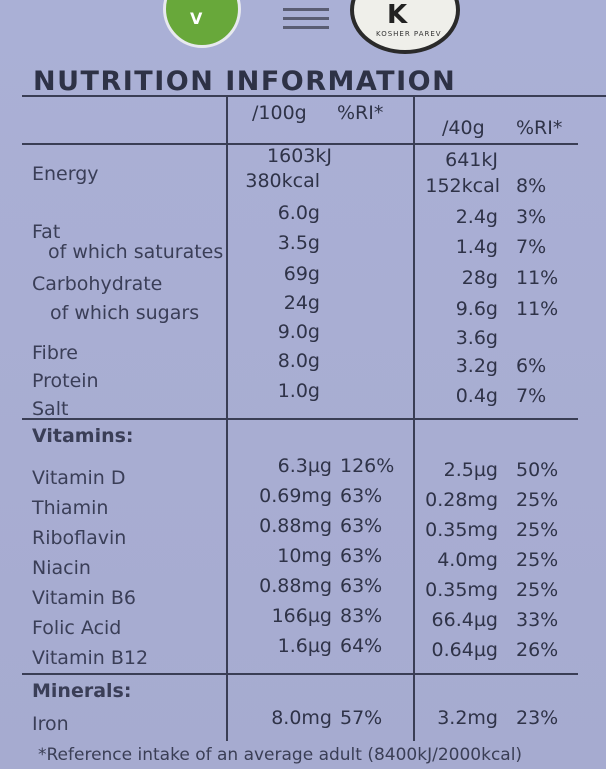 The height and width of the screenshot is (769, 606). I want to click on ri-40g: 8%, so click(531, 186).